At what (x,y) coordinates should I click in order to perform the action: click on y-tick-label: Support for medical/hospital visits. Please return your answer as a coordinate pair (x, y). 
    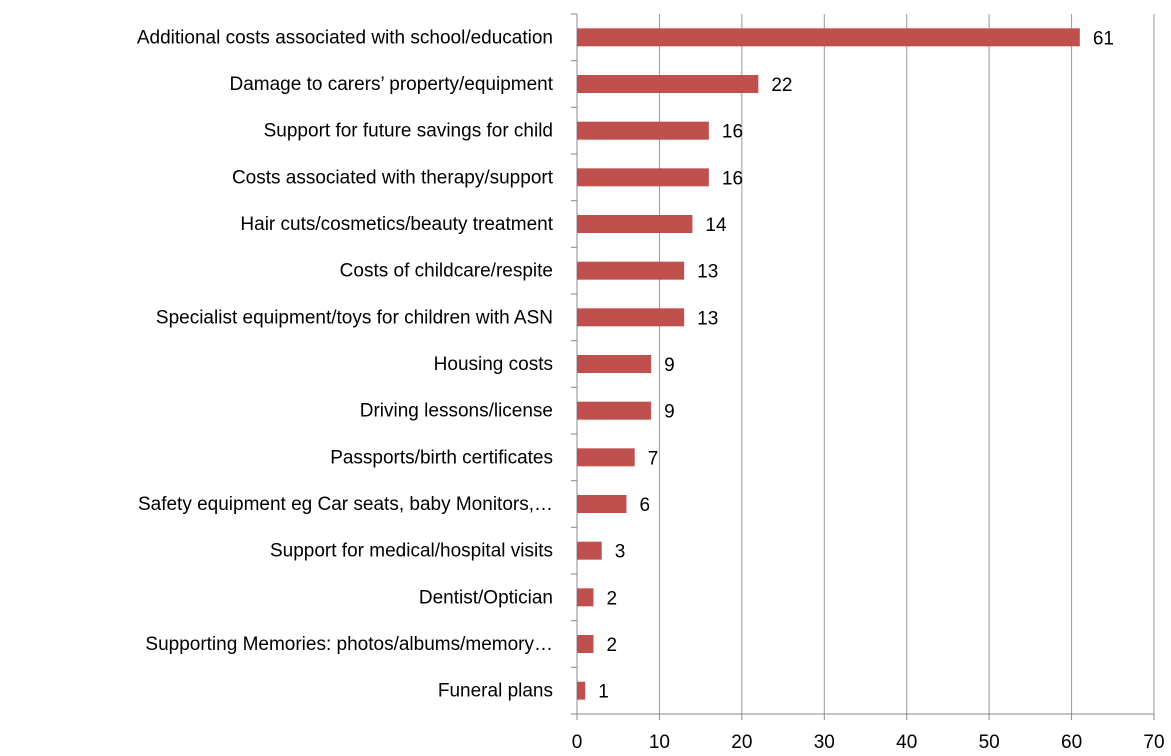
    Looking at the image, I should click on (411, 551).